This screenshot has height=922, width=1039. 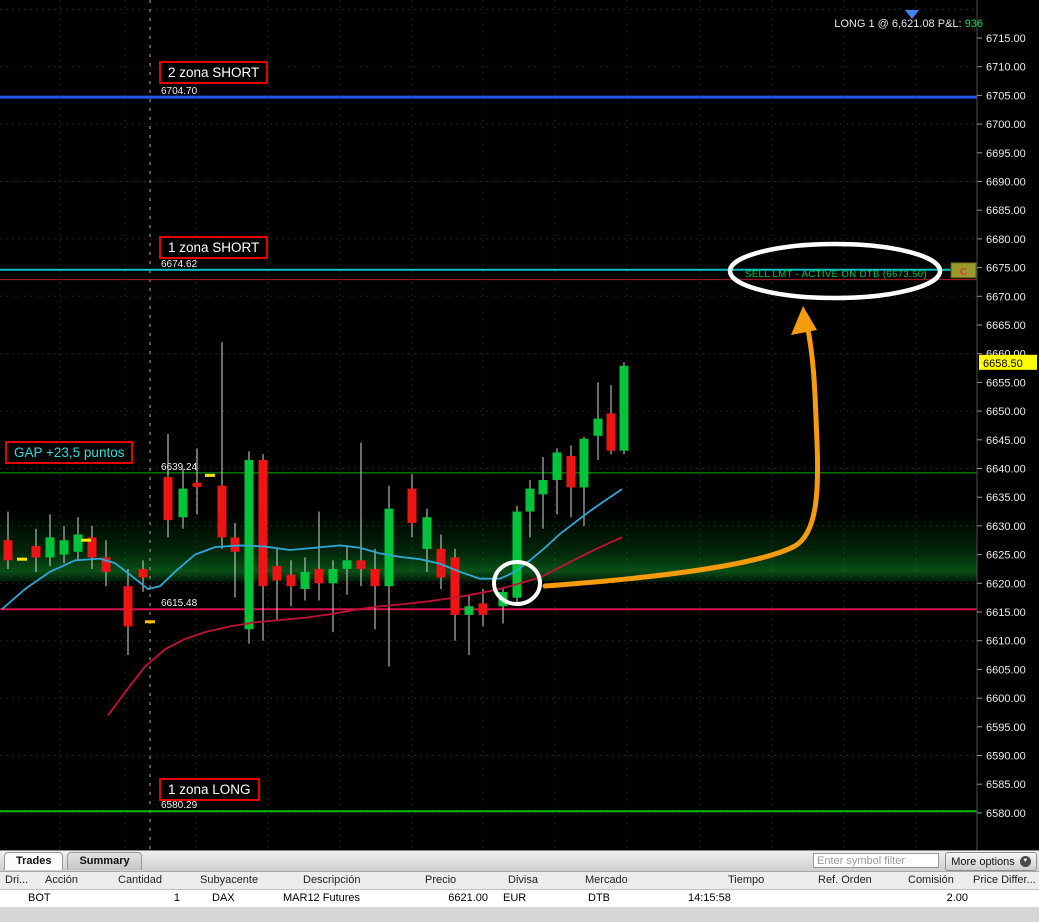 I want to click on cancel-order-button: C, so click(x=963, y=270).